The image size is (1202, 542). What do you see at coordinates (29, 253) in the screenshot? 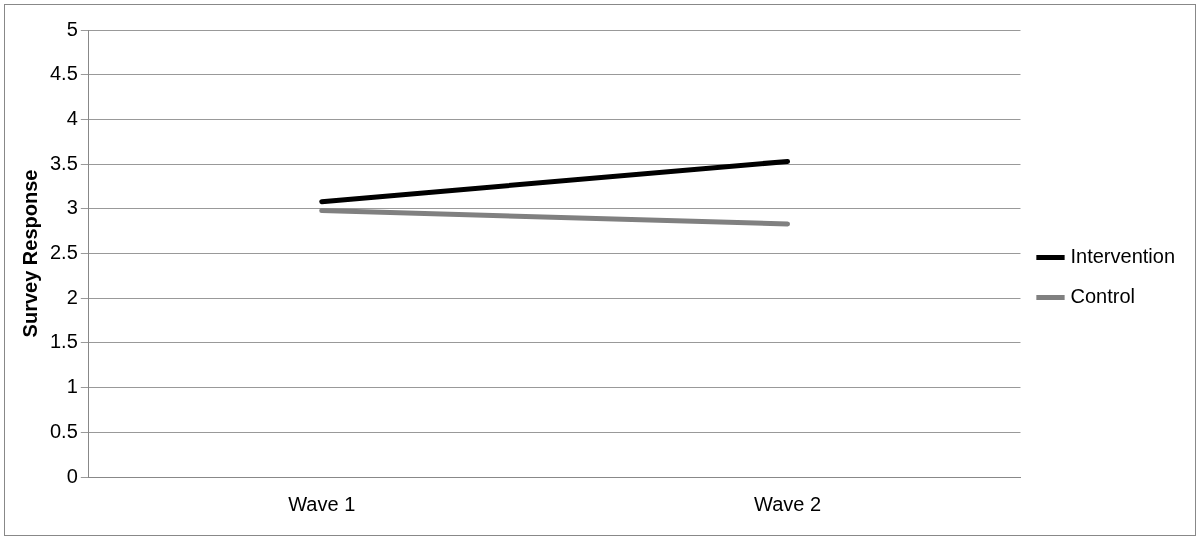
I see `y-axis-title: Survey Response` at bounding box center [29, 253].